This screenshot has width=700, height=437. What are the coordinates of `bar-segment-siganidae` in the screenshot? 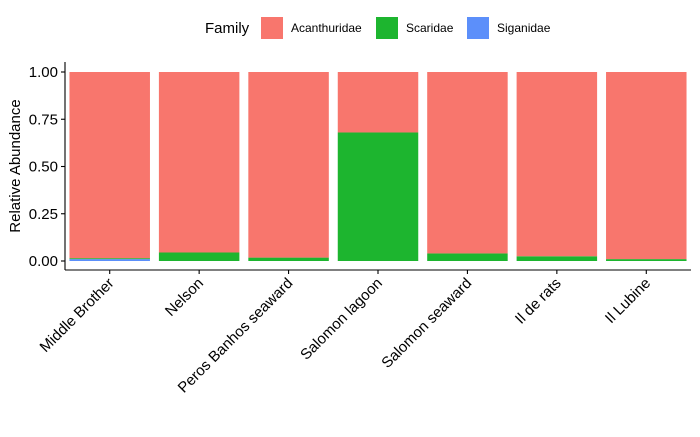 It's located at (109, 260).